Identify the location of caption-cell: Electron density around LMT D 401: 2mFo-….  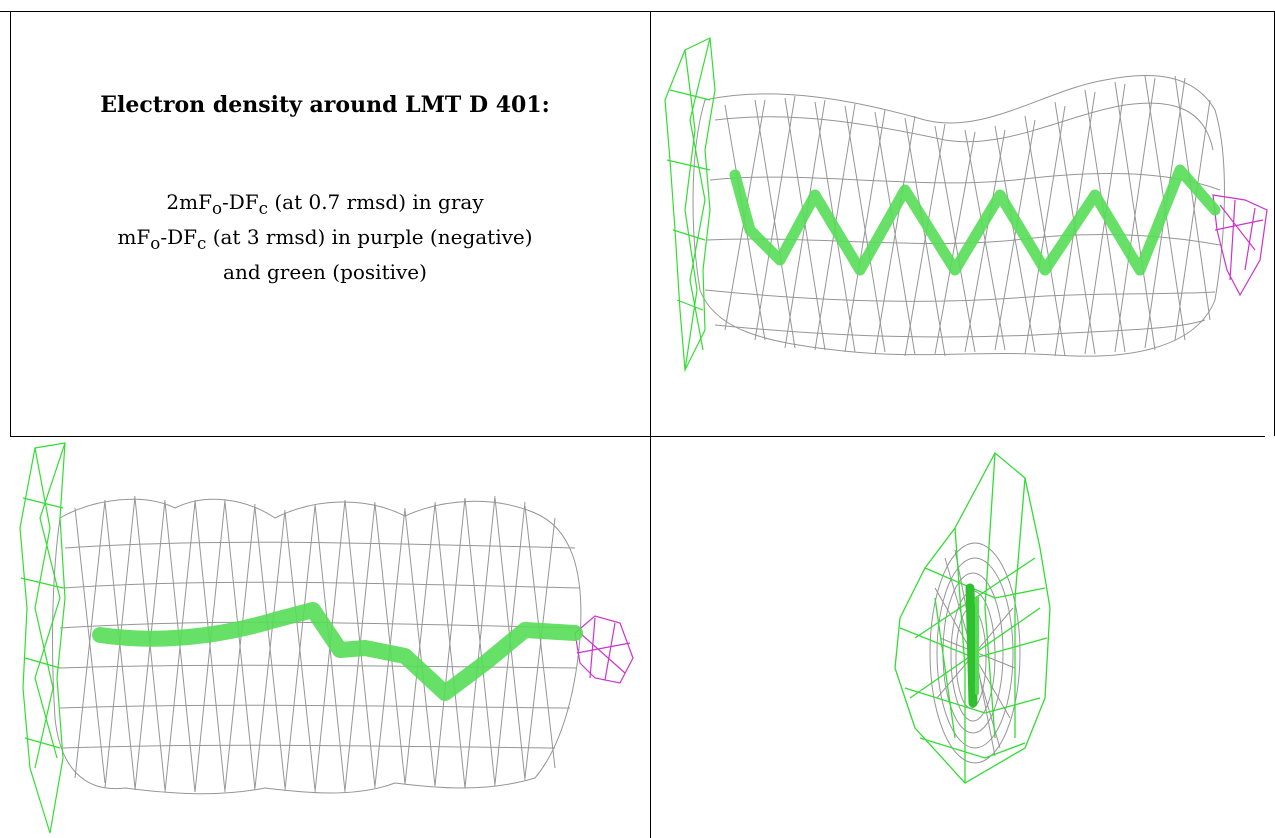
(325, 189).